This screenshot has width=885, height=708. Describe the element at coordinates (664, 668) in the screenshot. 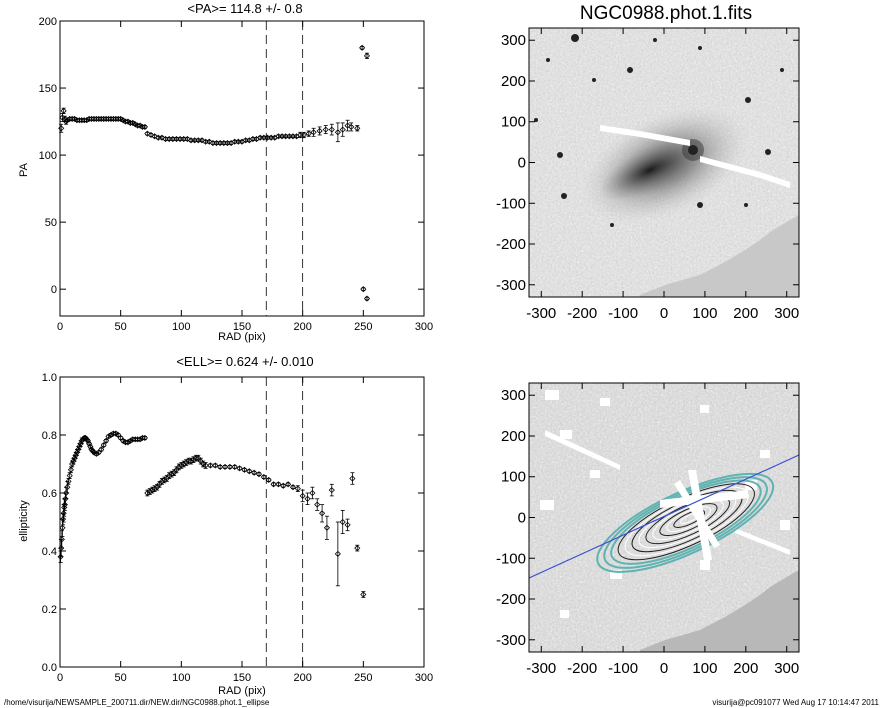

I see `image-x-tick-label: 0` at that location.